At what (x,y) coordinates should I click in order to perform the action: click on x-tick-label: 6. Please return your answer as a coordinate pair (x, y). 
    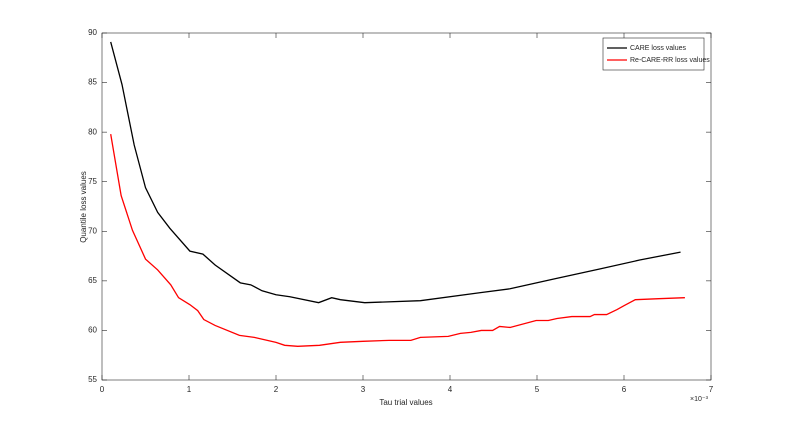
    Looking at the image, I should click on (624, 389).